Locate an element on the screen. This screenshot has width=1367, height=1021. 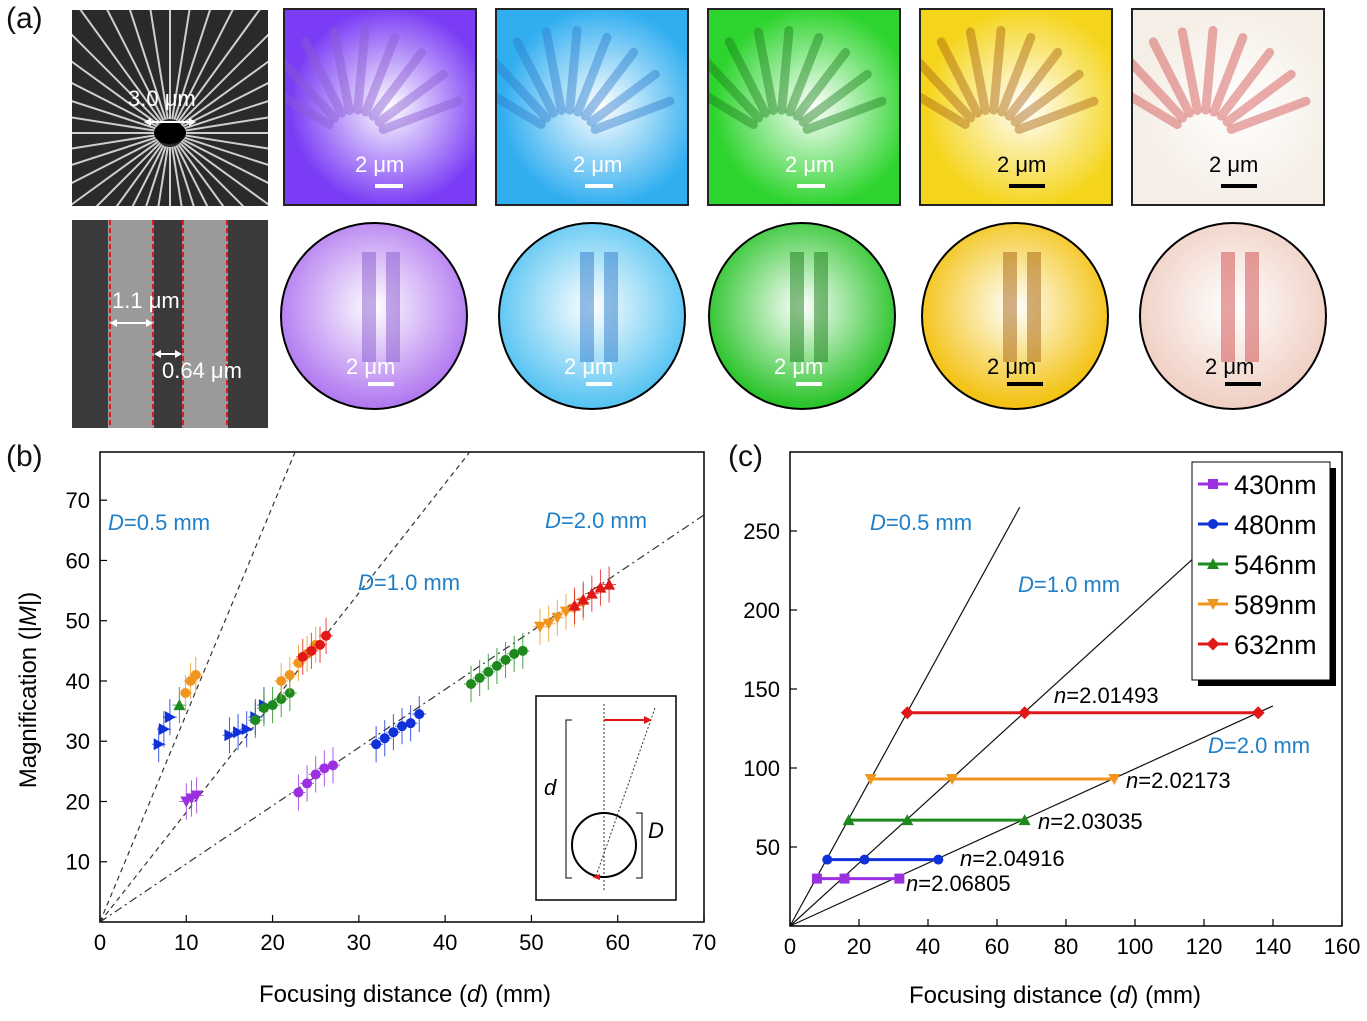
radial-pattern-graphic is located at coordinates (170, 108).